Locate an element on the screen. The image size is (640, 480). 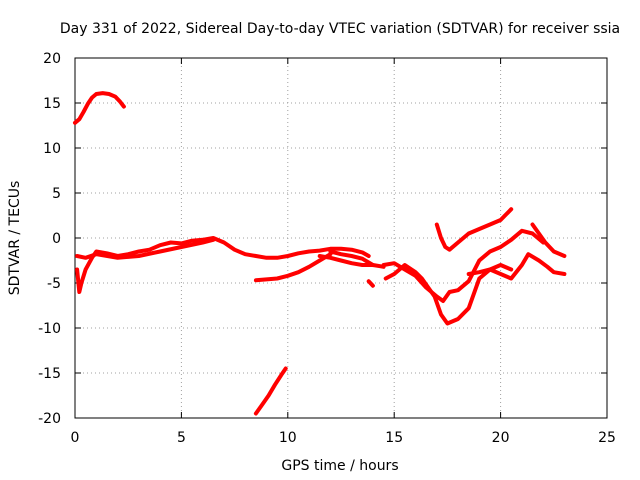
y-axis-label: SDTVAR / TECUs is located at coordinates (15, 238).